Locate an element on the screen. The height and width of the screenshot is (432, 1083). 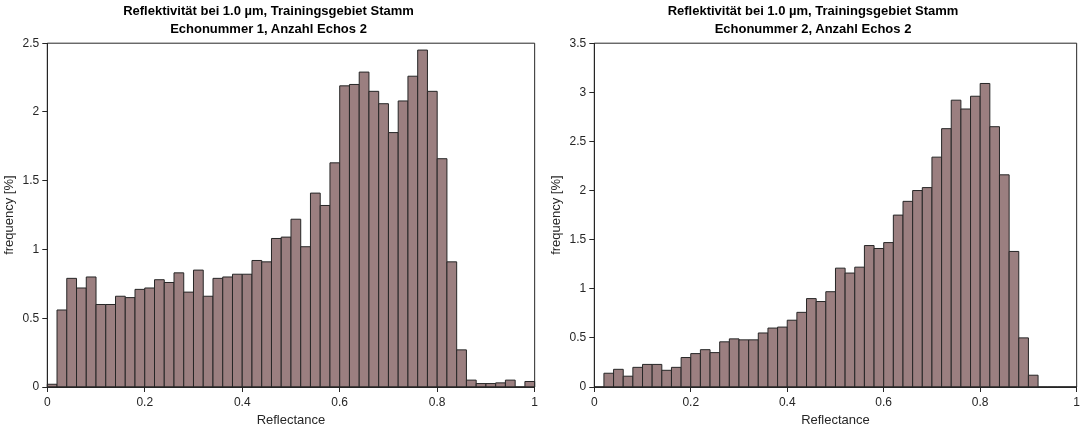
y-tick-label: 3 is located at coordinates (583, 91).